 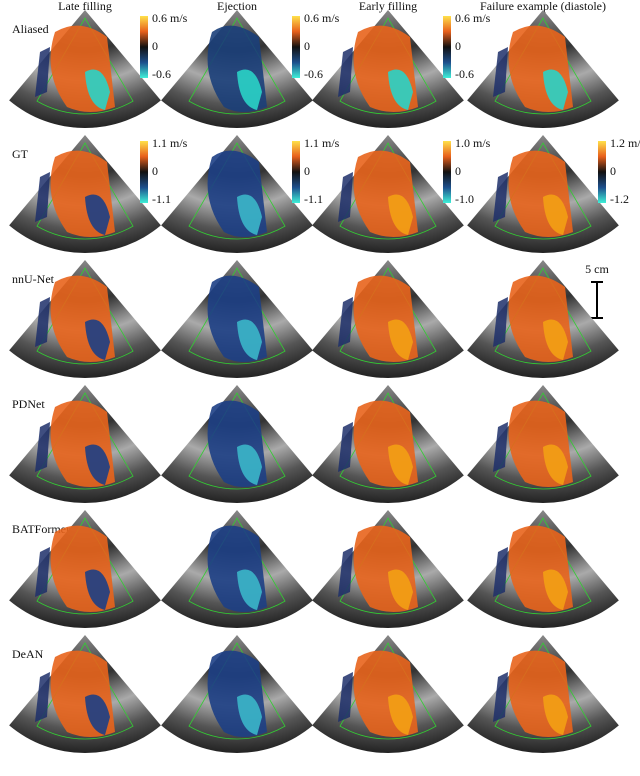 I want to click on colorbar-label: 1.0 m/s, so click(x=473, y=143).